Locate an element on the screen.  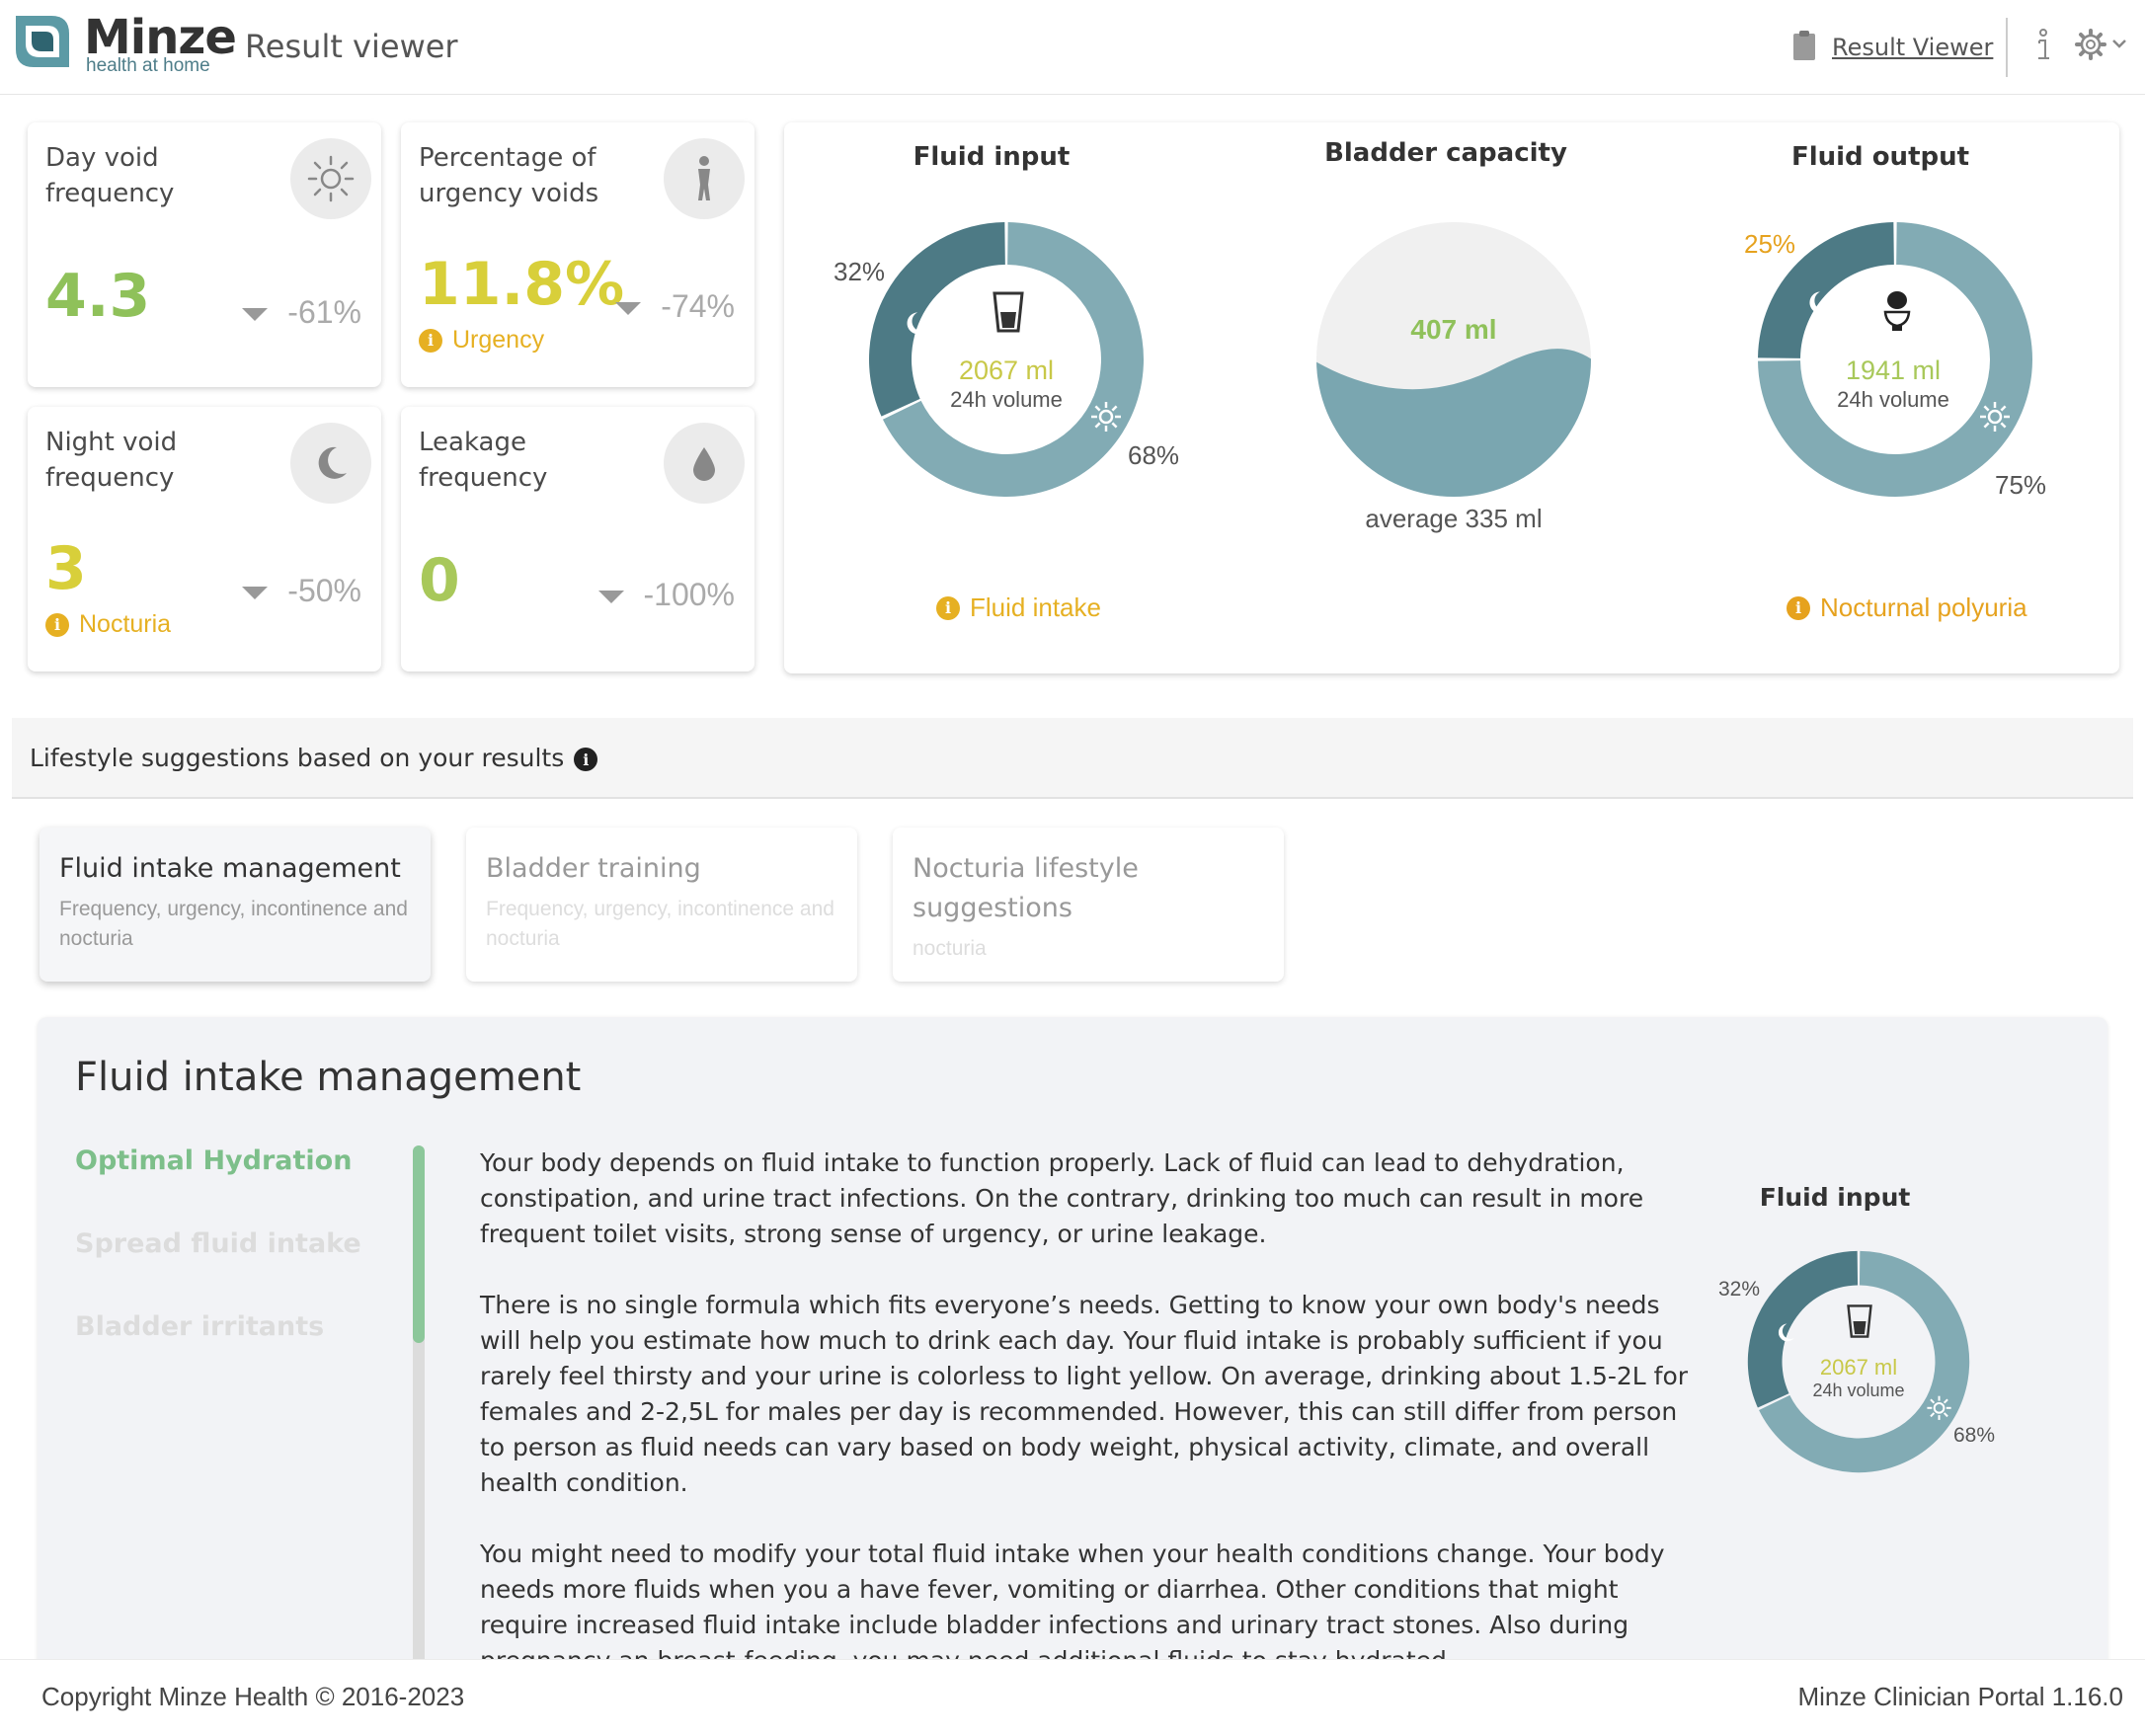
tab-title: Bladder training is located at coordinates (593, 869).